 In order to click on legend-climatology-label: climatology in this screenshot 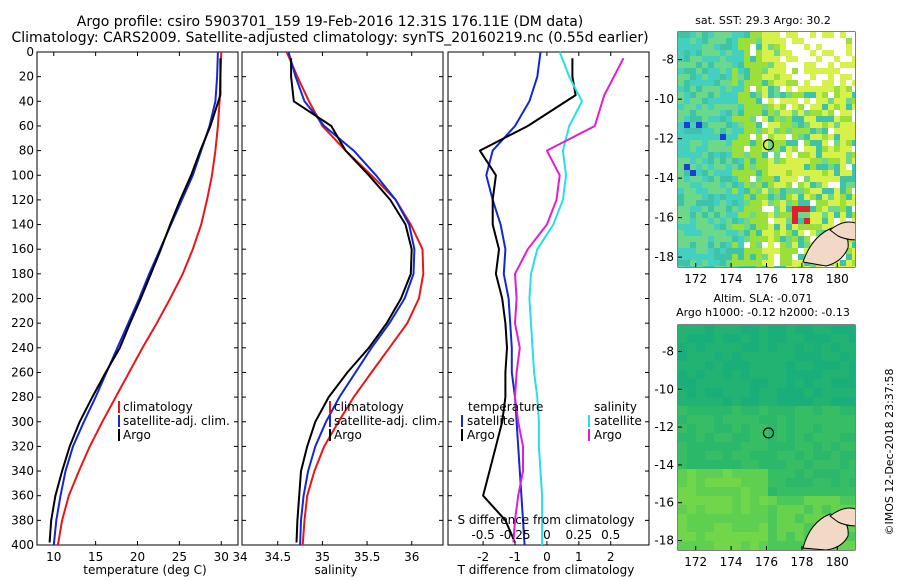, I will do `click(158, 407)`.